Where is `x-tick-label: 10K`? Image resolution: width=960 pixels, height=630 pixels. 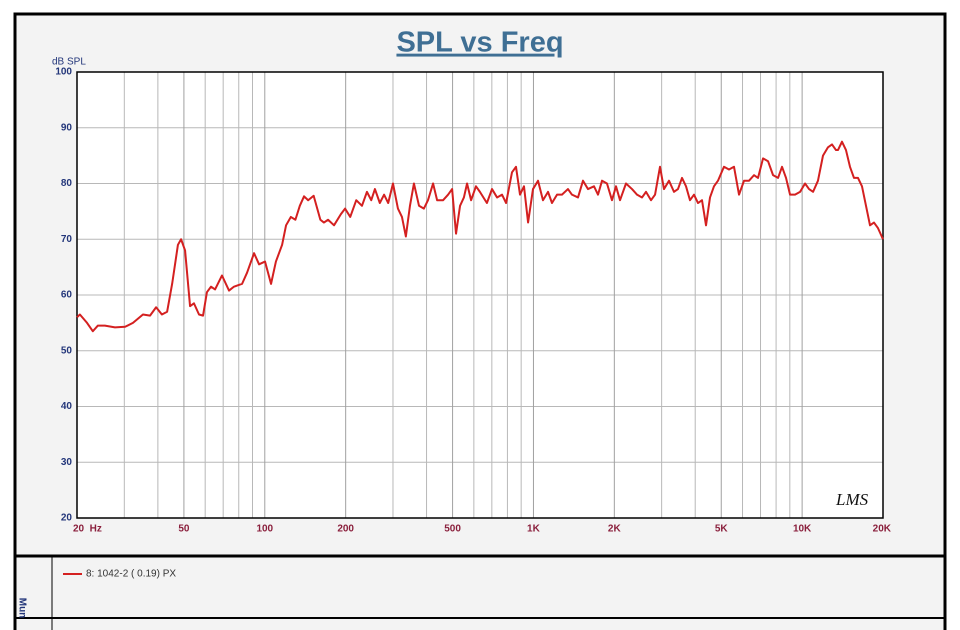 x-tick-label: 10K is located at coordinates (802, 529).